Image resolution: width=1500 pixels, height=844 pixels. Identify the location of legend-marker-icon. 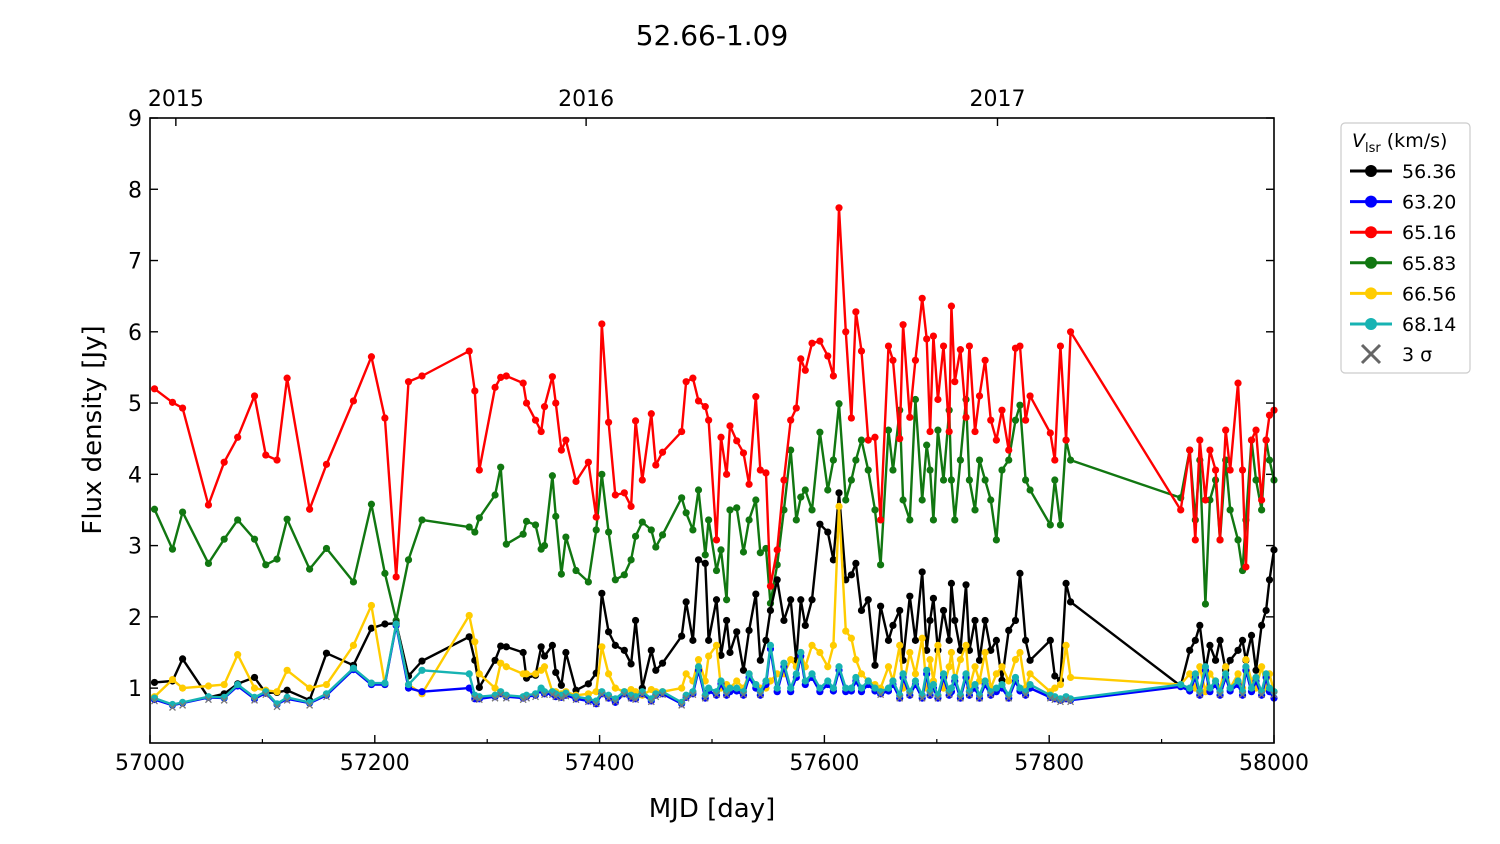
(1371, 232).